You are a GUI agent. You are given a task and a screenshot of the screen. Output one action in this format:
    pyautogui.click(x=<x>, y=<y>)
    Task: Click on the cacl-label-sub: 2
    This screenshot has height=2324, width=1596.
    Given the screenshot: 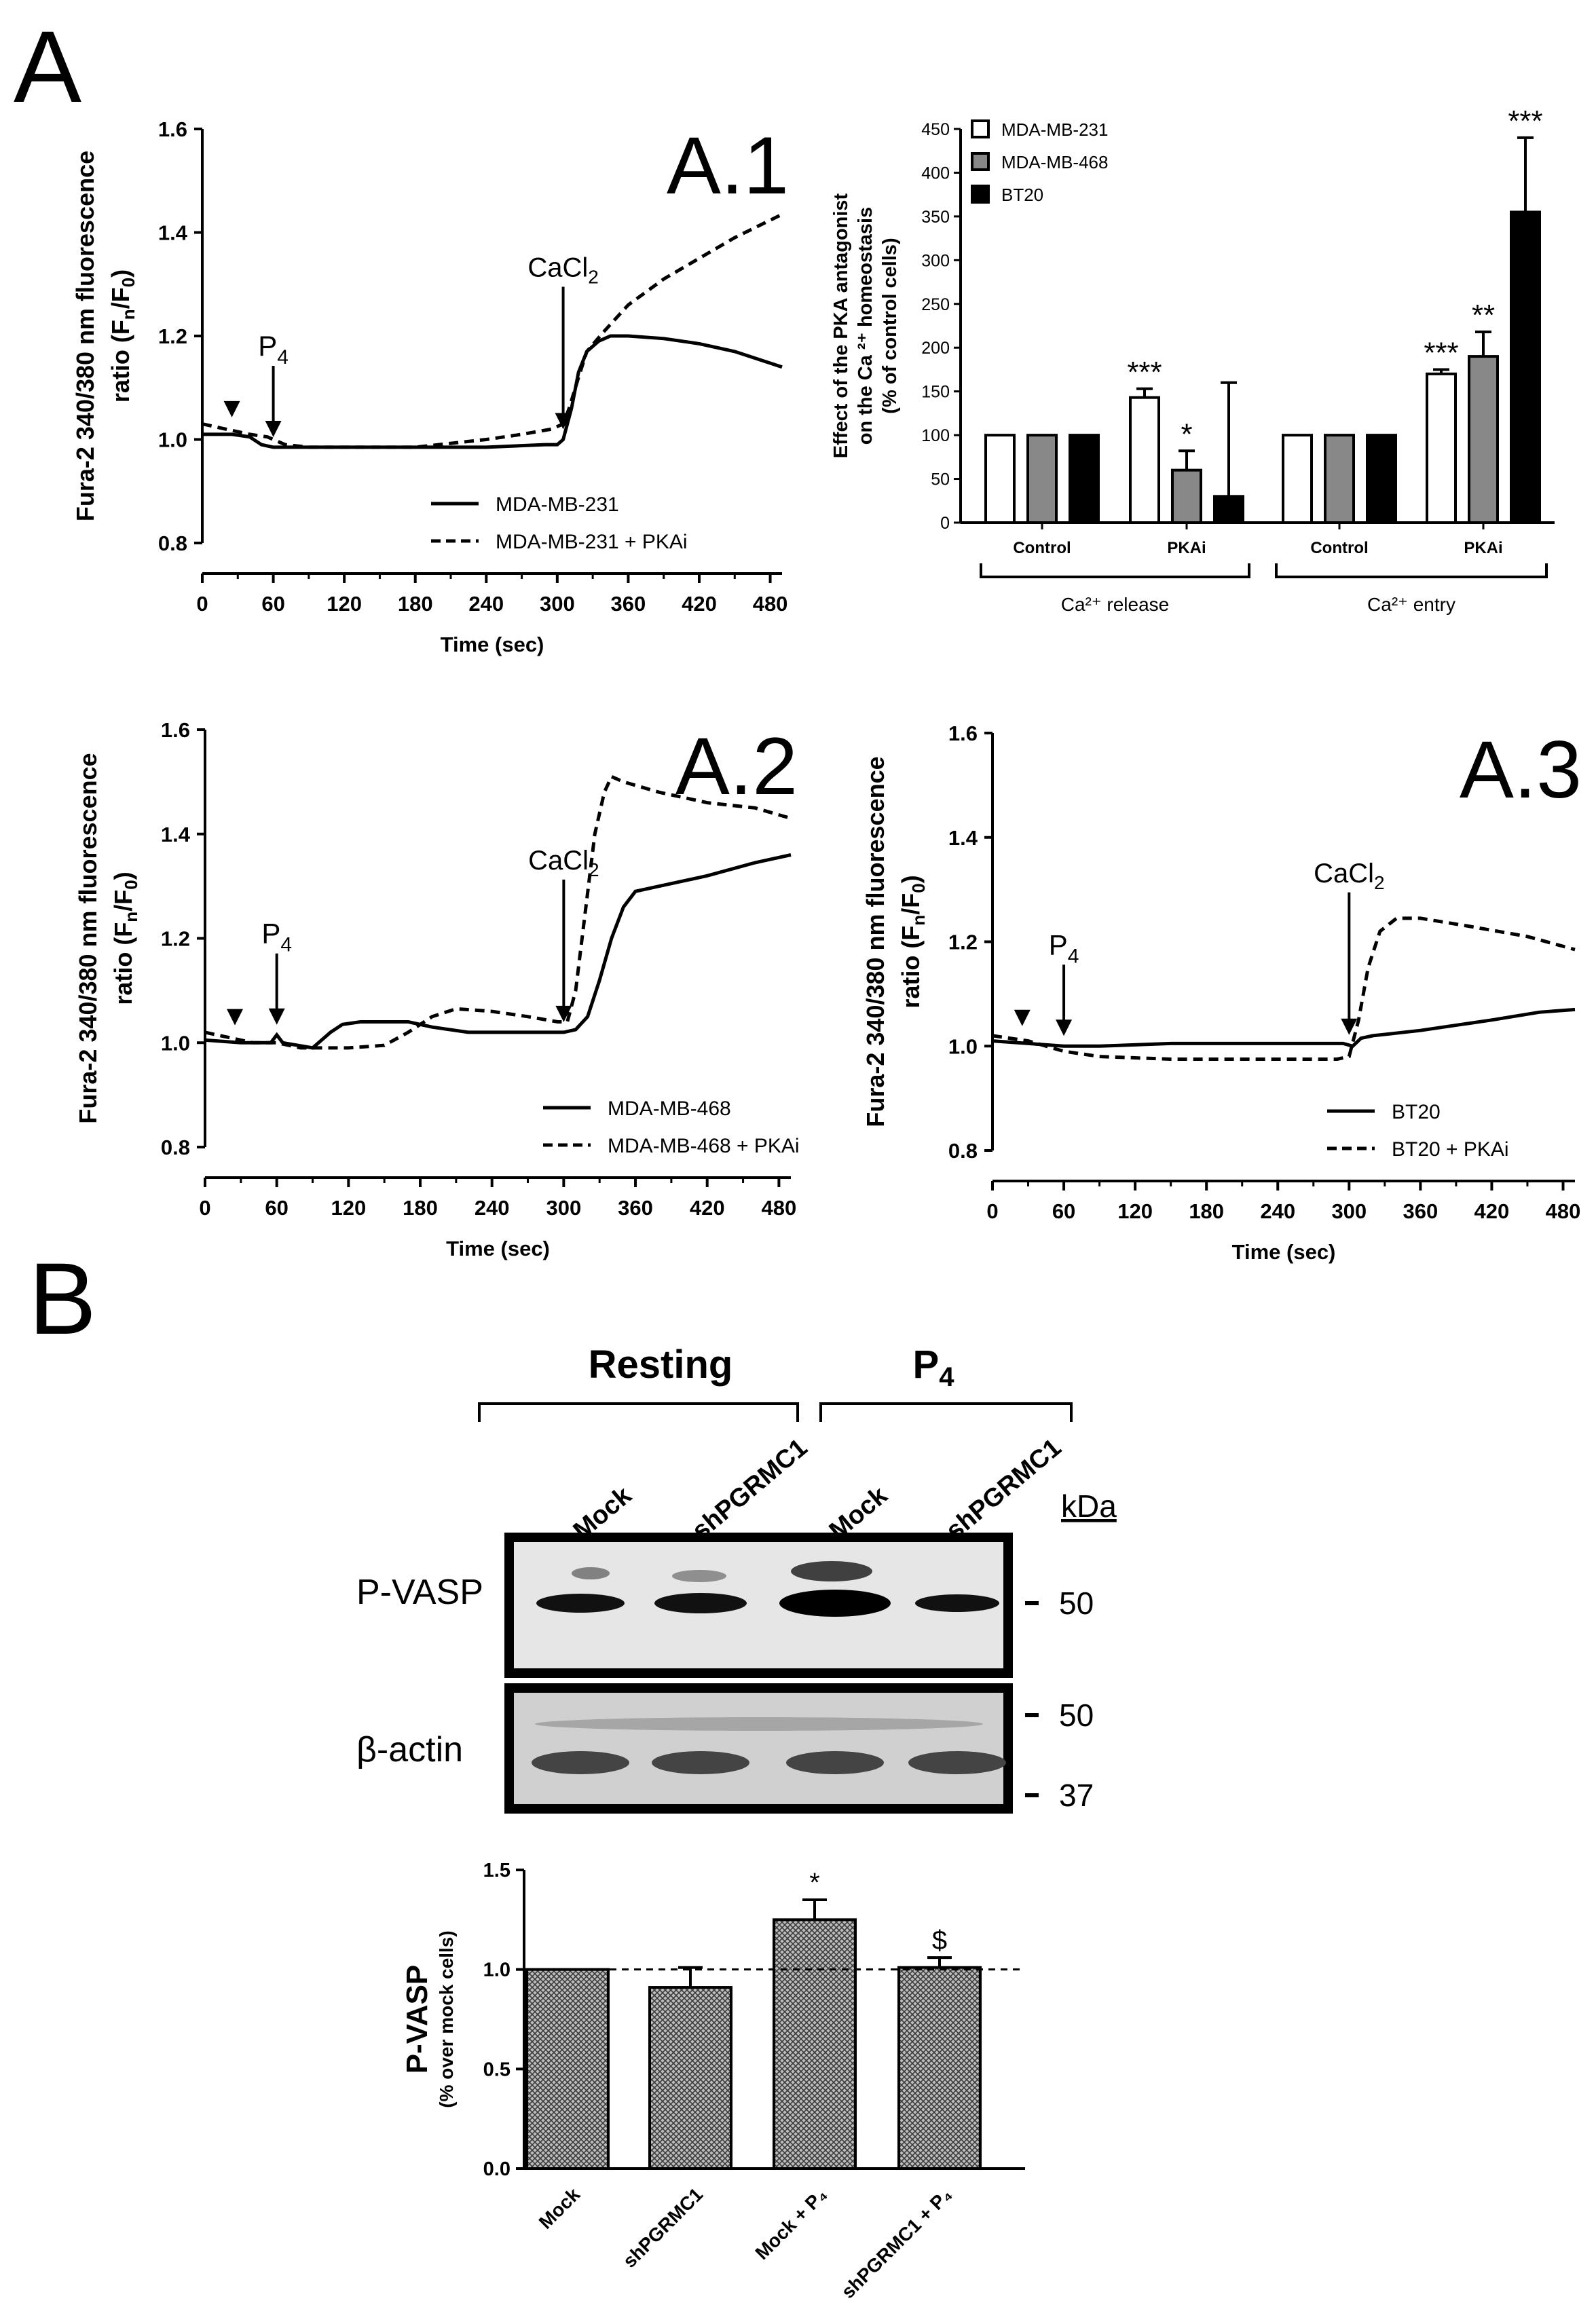 What is the action you would take?
    pyautogui.click(x=1379, y=882)
    